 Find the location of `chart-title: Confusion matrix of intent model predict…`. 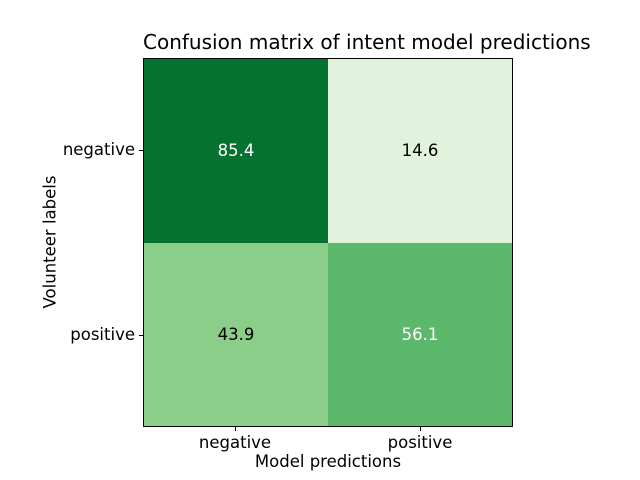

chart-title: Confusion matrix of intent model predict… is located at coordinates (367, 42).